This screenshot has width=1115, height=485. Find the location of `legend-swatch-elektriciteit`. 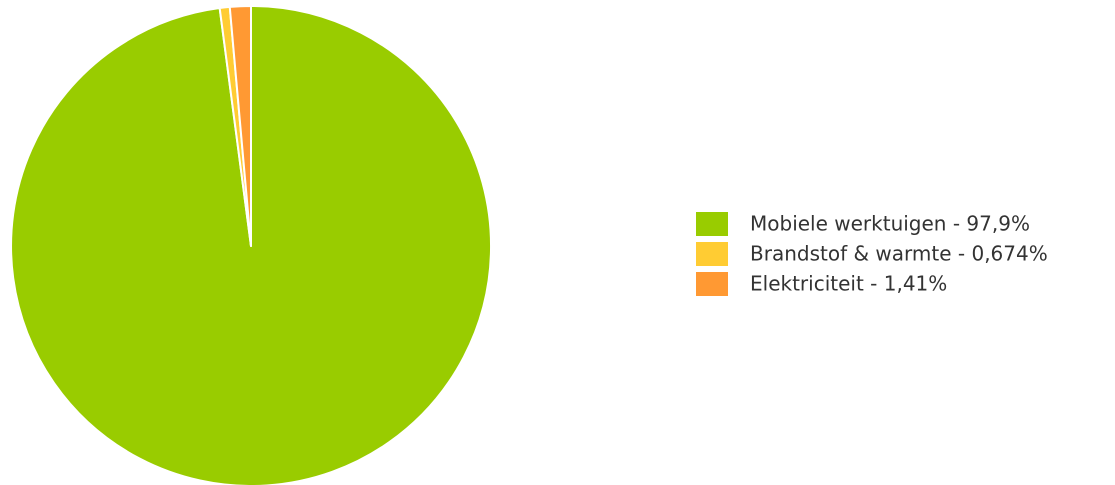

legend-swatch-elektriciteit is located at coordinates (712, 284).